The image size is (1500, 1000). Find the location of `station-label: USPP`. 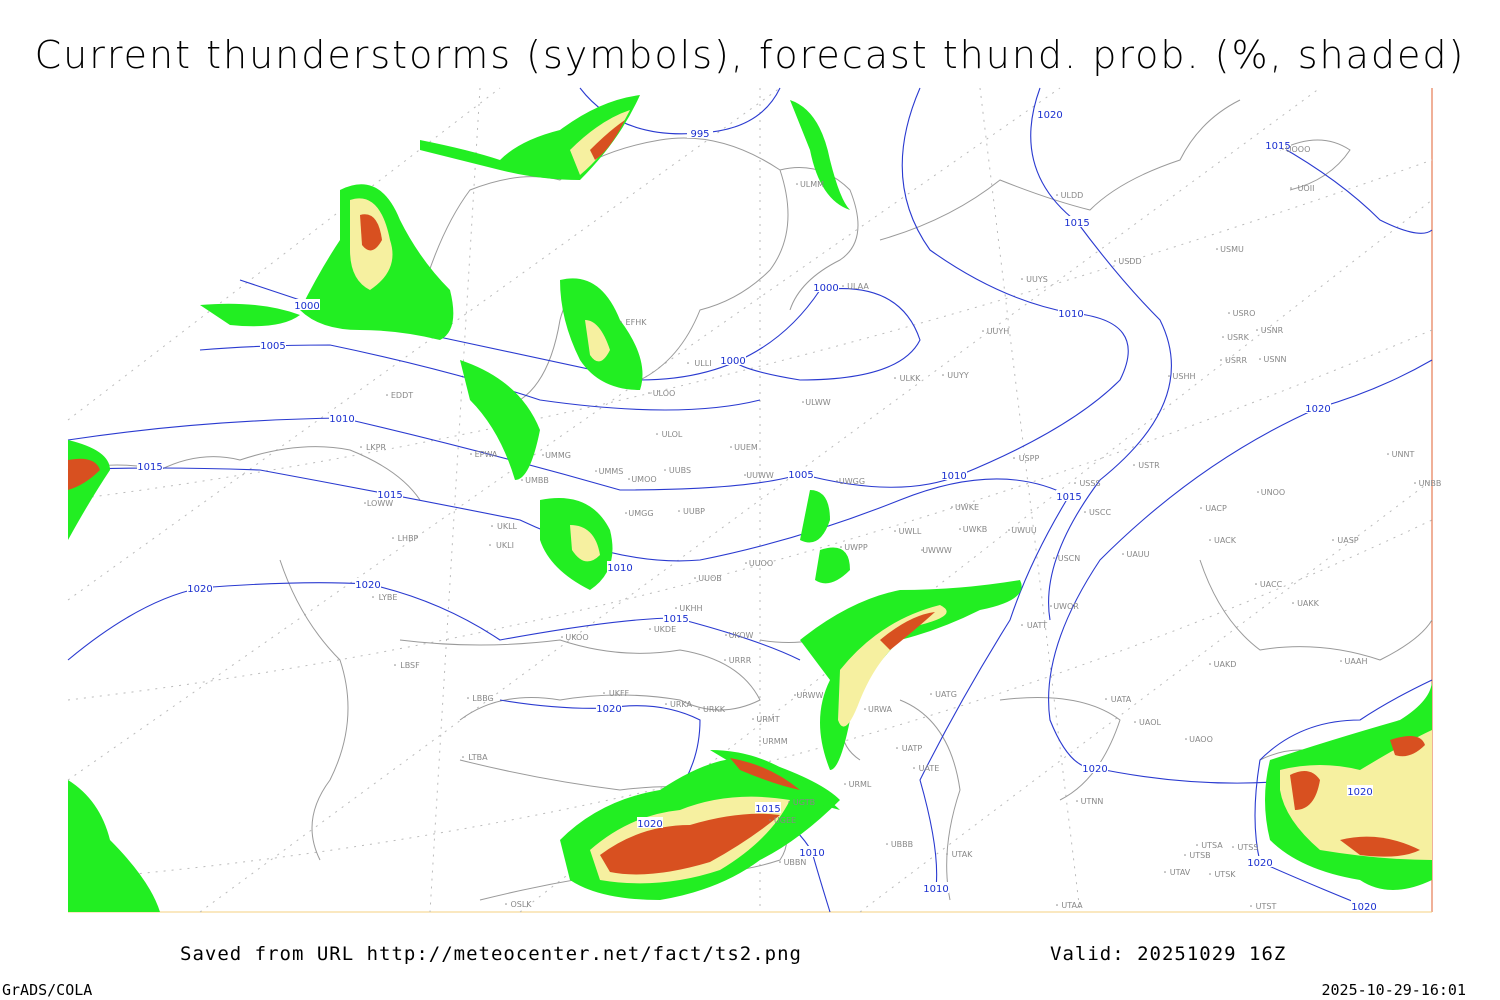

station-label: USPP is located at coordinates (1029, 458).